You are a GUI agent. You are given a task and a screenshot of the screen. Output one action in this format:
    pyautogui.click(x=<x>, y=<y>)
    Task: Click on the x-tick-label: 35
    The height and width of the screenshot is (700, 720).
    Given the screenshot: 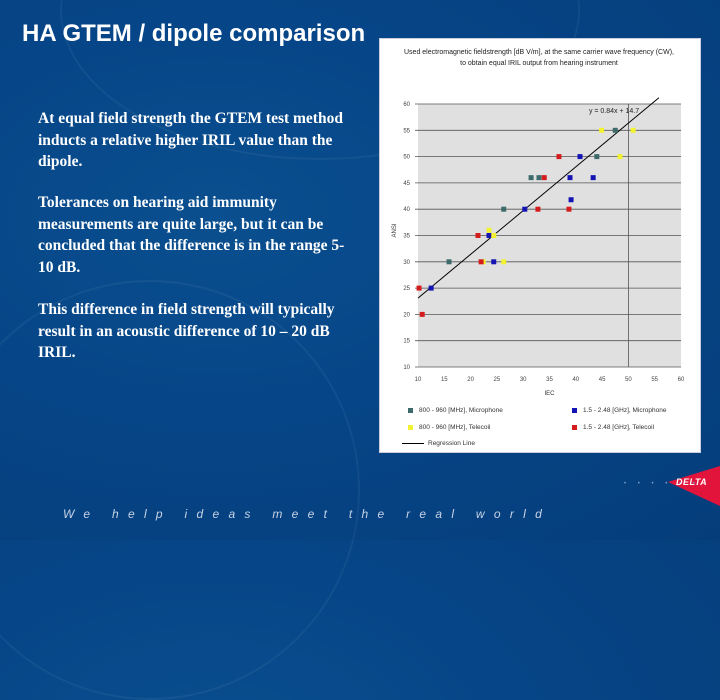 What is the action you would take?
    pyautogui.click(x=549, y=380)
    